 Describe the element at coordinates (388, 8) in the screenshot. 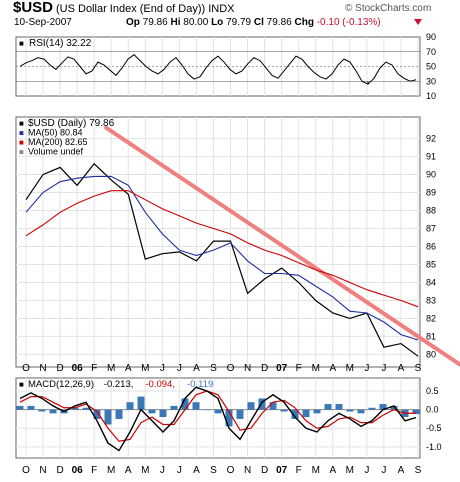

I see `watermark: © StockCharts.com` at that location.